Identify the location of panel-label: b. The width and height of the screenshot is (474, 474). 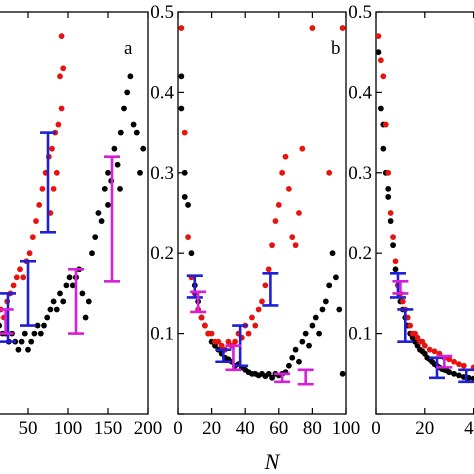
(336, 48).